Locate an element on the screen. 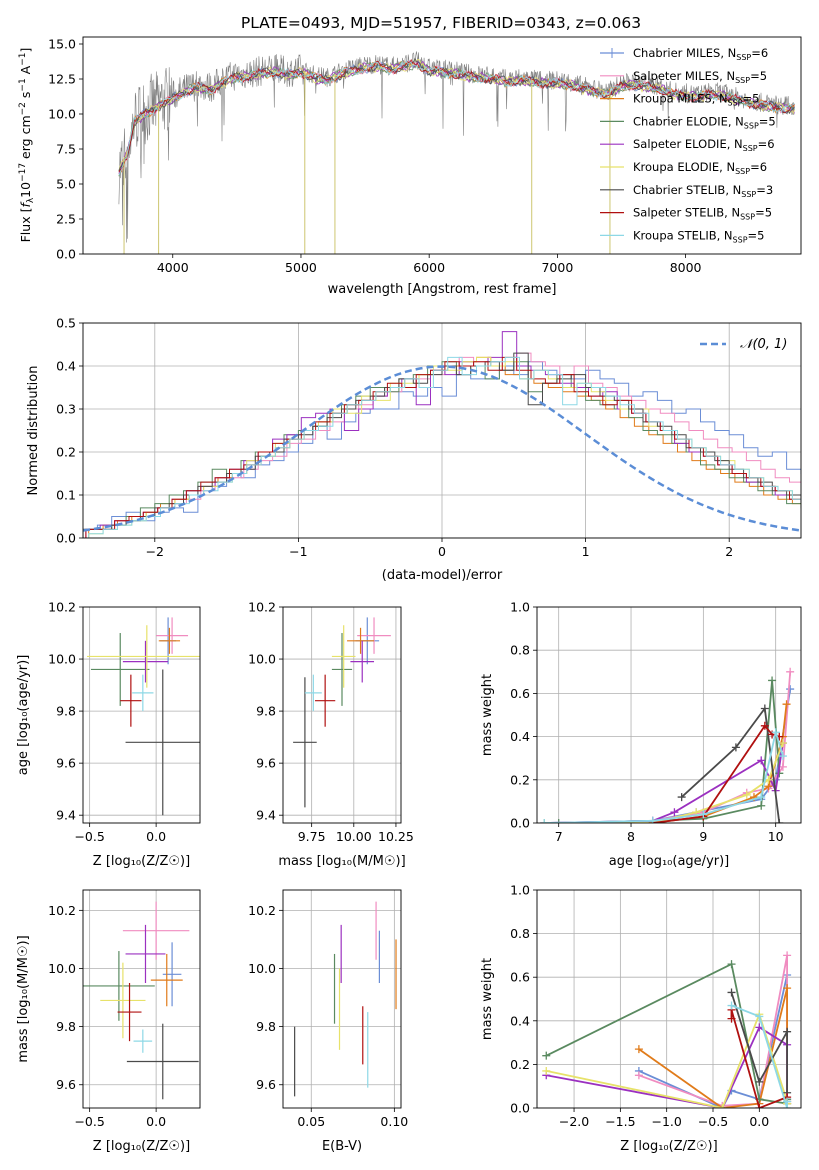 The width and height of the screenshot is (819, 1170). y-tick-label: 0.5 is located at coordinates (66, 323).